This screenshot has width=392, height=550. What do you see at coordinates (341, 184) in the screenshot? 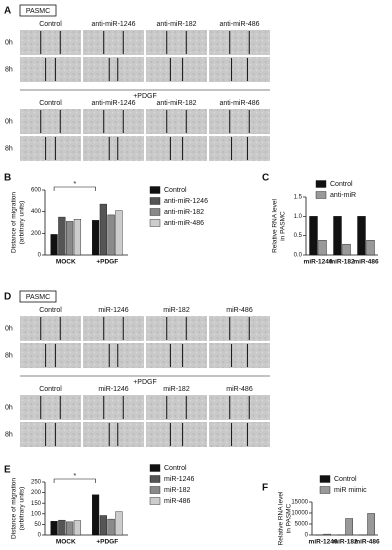
I see `legend-label: Control` at bounding box center [341, 184].